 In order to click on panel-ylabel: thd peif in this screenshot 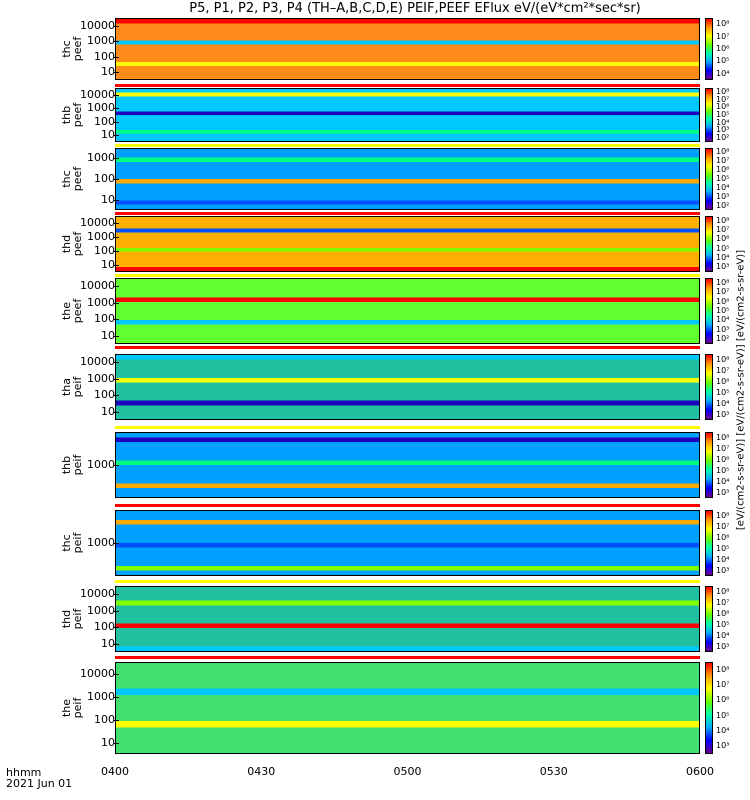, I will do `click(72, 619)`.